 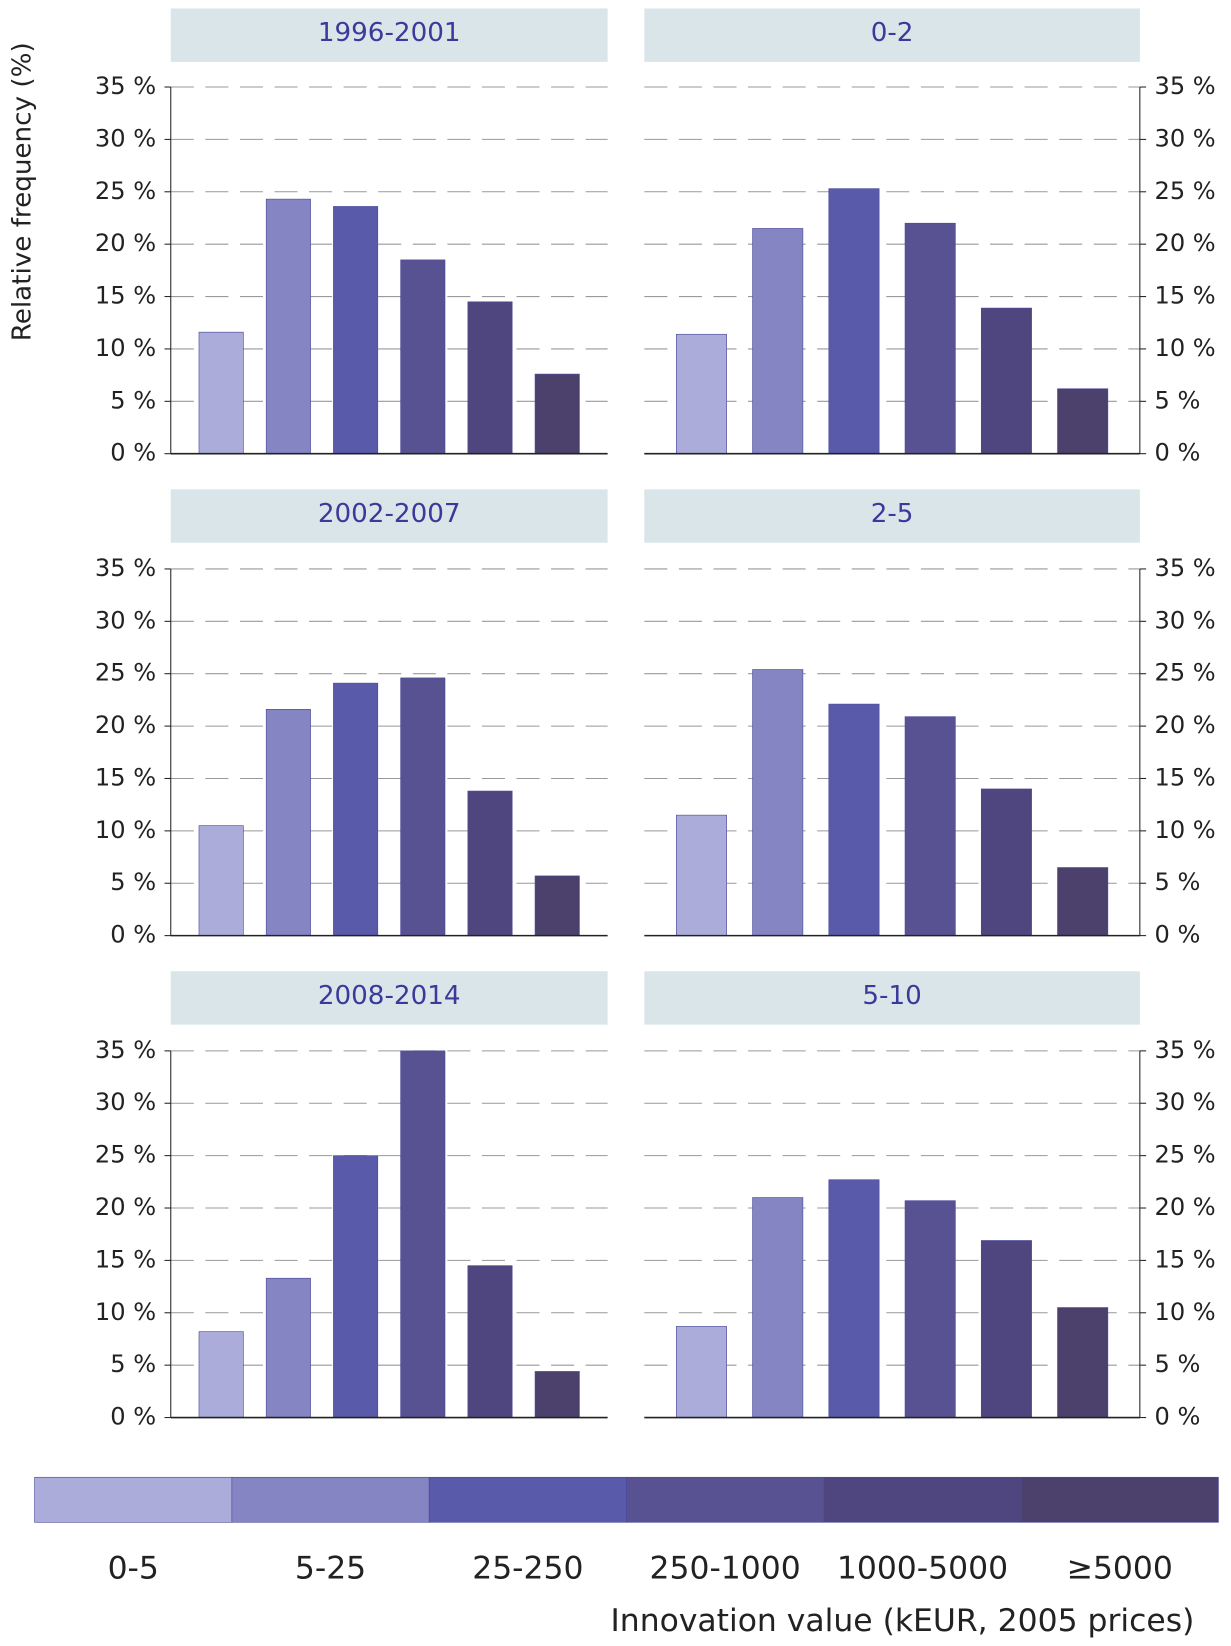 I want to click on legend-label: 25-250, so click(x=527, y=1568).